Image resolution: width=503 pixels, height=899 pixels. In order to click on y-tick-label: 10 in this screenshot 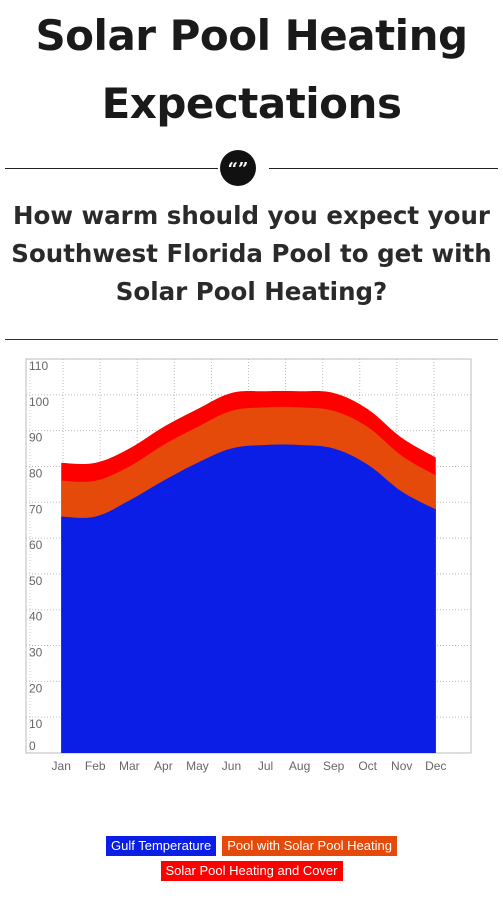, I will do `click(36, 724)`.